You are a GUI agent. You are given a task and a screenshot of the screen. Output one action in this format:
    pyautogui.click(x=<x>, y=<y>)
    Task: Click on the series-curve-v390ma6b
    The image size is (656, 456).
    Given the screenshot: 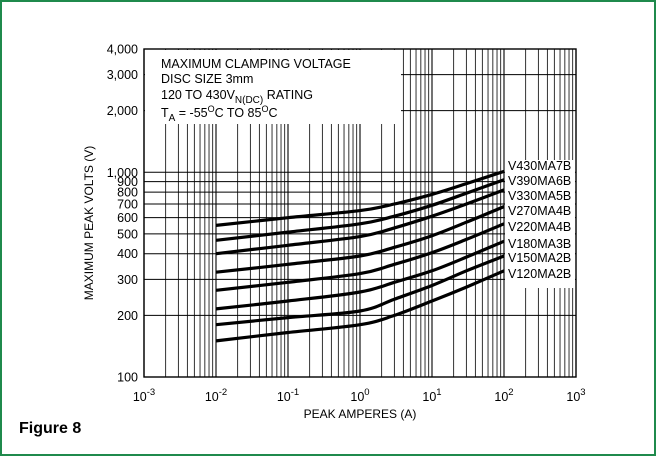 What is the action you would take?
    pyautogui.click(x=360, y=210)
    